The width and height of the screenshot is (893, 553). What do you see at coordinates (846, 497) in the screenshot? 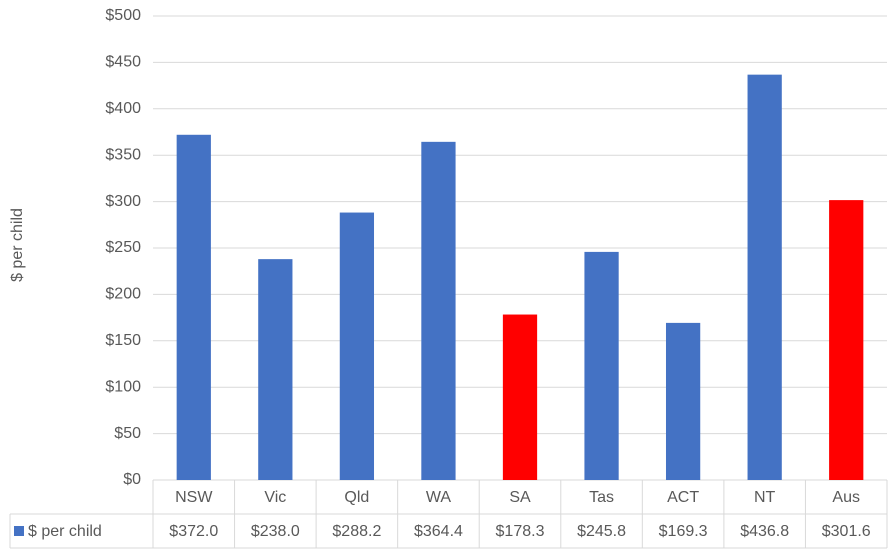
I see `x-tick-label: Aus` at bounding box center [846, 497].